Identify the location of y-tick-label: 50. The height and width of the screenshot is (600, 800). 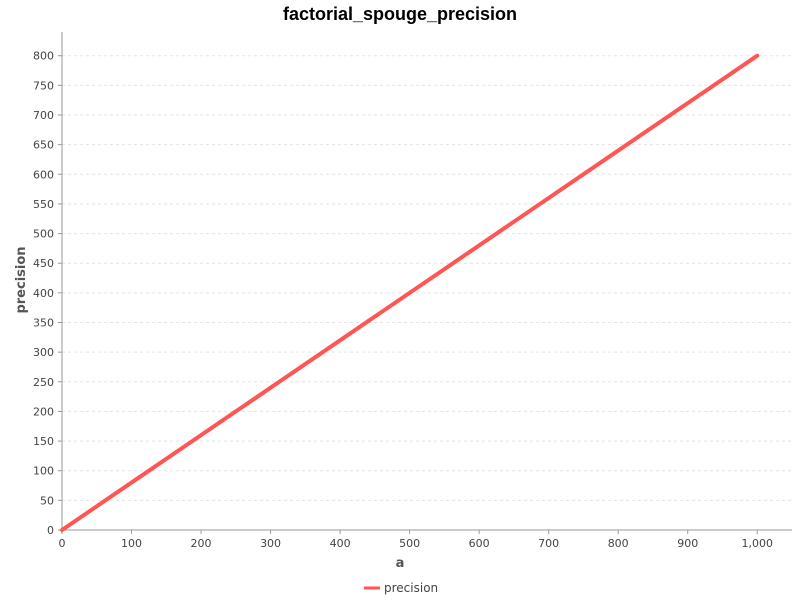
(47, 500).